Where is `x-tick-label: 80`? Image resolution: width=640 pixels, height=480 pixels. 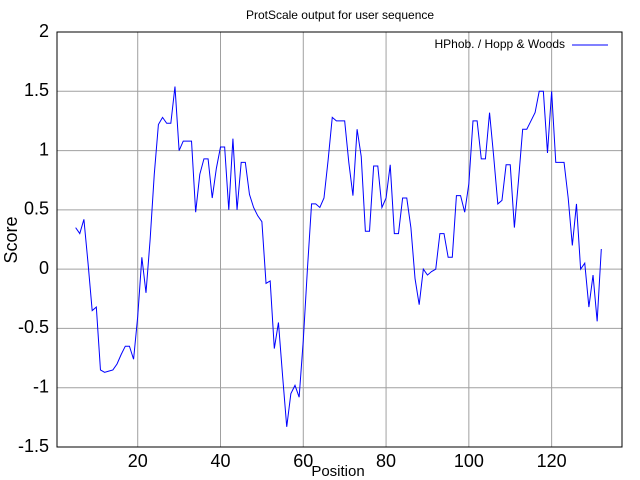
x-tick-label: 80 is located at coordinates (386, 461).